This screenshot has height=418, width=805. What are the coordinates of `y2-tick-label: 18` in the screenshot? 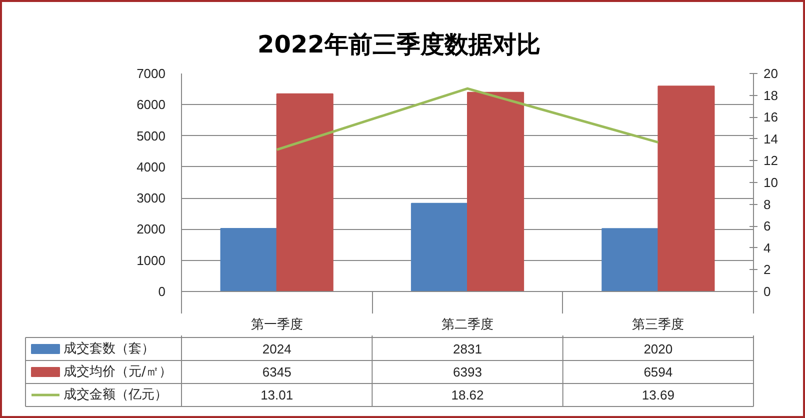 It's located at (771, 95).